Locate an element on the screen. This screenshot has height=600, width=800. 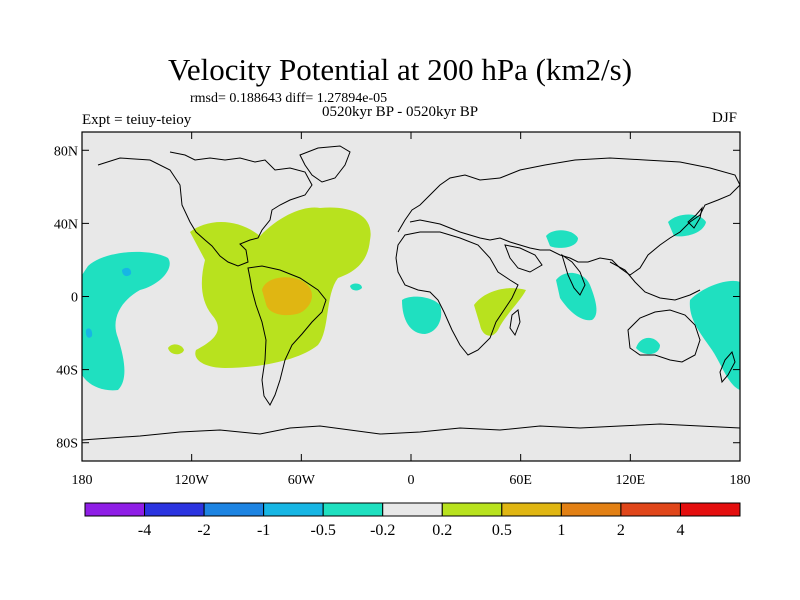
rmsd-diff-stats: rmsd= 0.188643 diff= 1.27894e-05 is located at coordinates (289, 98).